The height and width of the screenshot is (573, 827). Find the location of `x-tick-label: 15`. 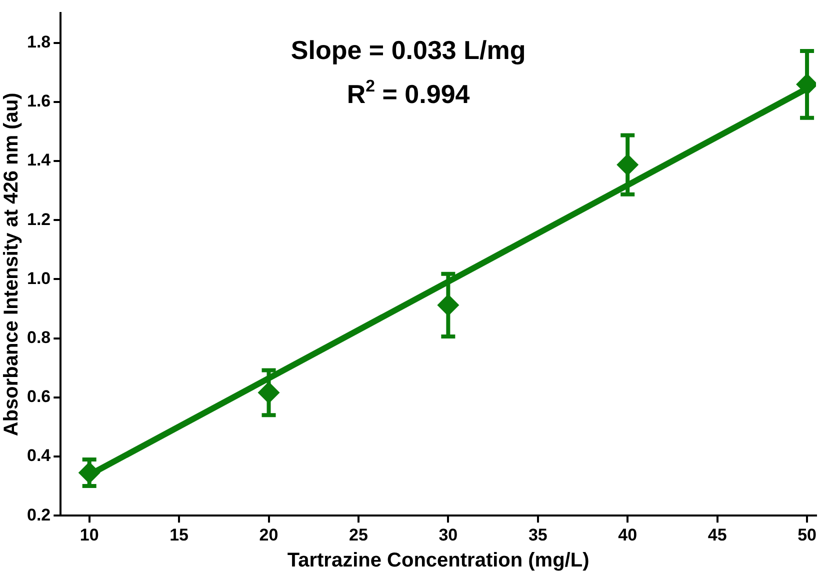

x-tick-label: 15 is located at coordinates (179, 534).